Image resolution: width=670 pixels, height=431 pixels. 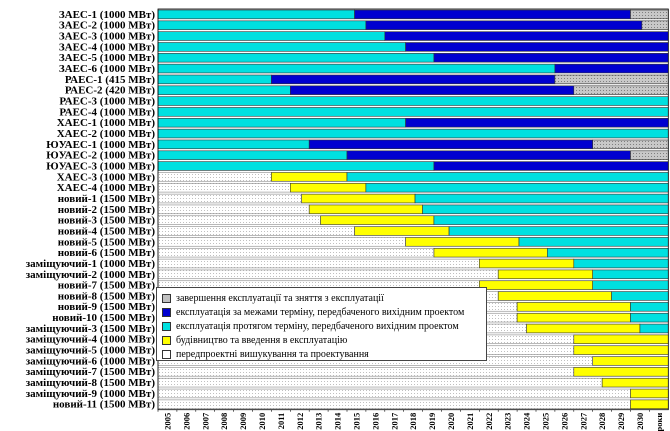 I want to click on year-tick-label: 2027, so click(x=583, y=421).